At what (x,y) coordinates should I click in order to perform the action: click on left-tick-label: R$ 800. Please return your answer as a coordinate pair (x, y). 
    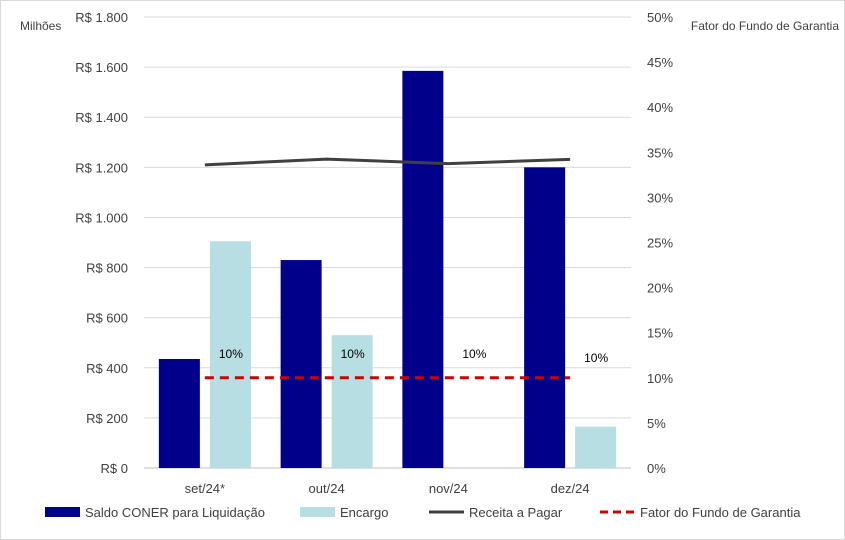
    Looking at the image, I should click on (107, 268).